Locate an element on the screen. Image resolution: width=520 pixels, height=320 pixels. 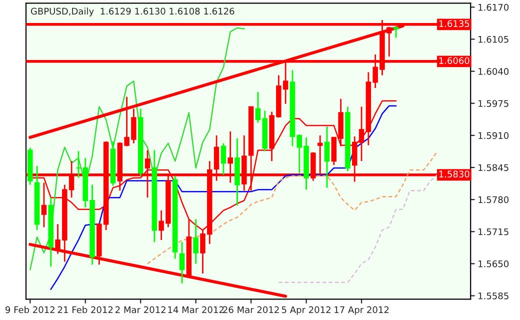
ref-line-label: 1.6060 is located at coordinates (454, 60).